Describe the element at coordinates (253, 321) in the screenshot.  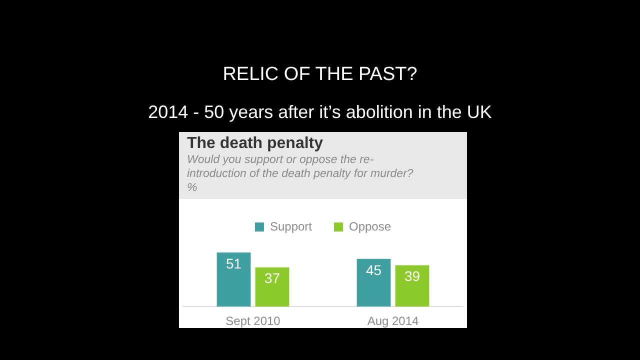
I see `x-tick-label: Sept 2010` at that location.